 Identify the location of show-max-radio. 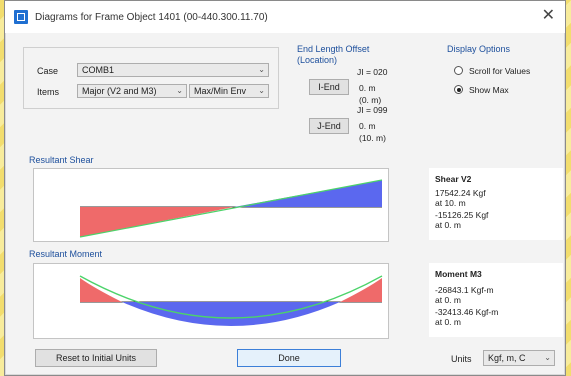
(458, 89).